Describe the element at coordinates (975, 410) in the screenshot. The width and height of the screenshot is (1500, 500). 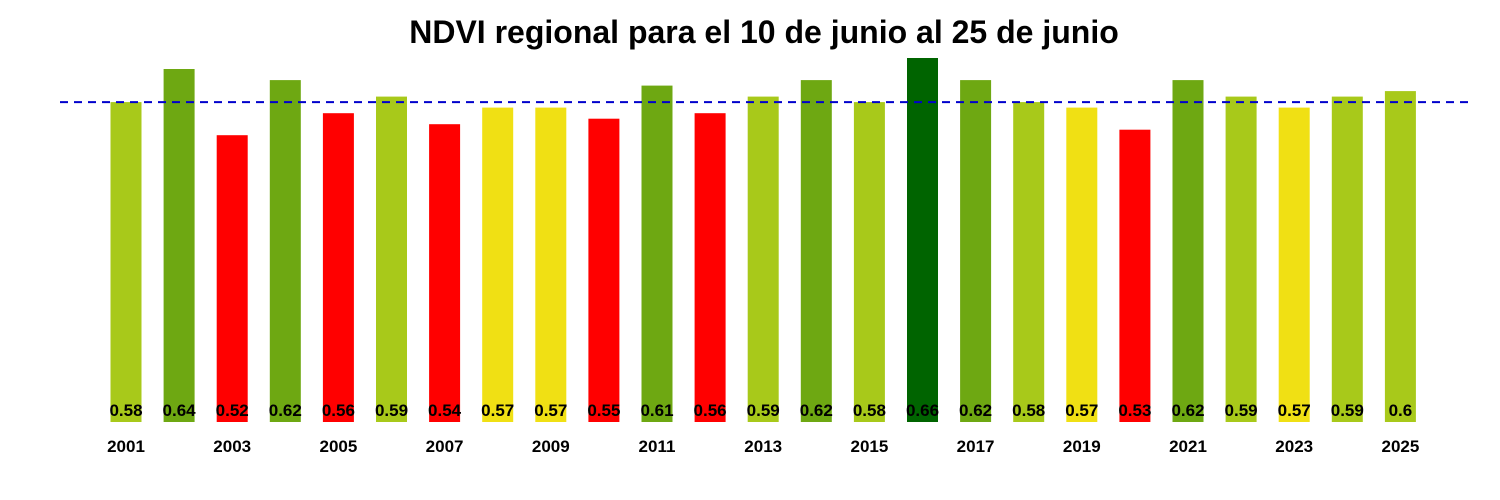
I see `value-label-2017: 0.62` at that location.